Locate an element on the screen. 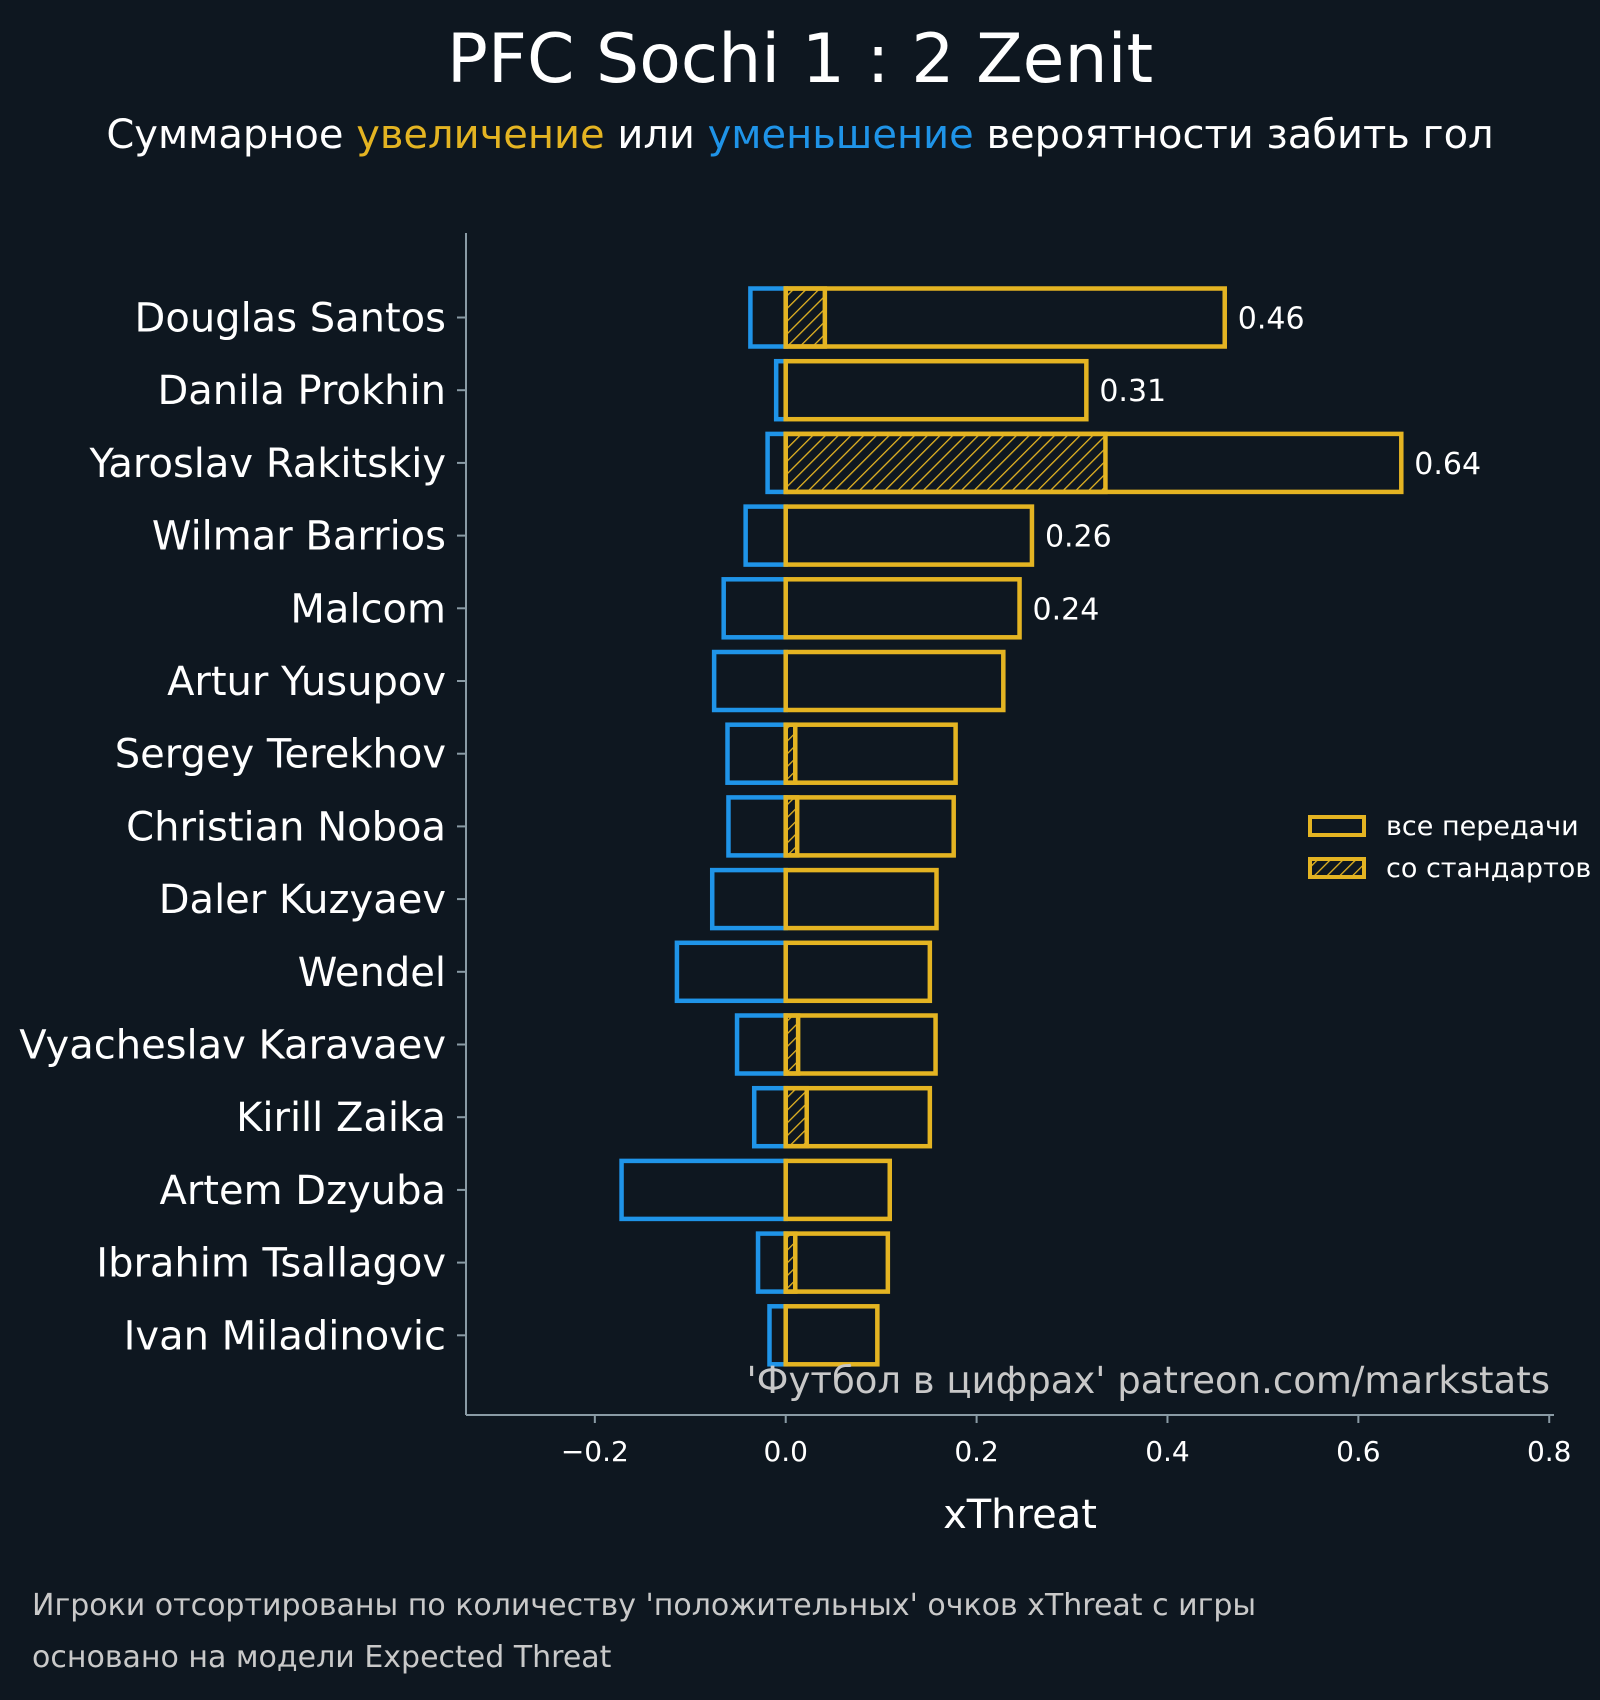 The width and height of the screenshot is (1600, 1700). x-tick-label: 0.0 is located at coordinates (785, 1451).